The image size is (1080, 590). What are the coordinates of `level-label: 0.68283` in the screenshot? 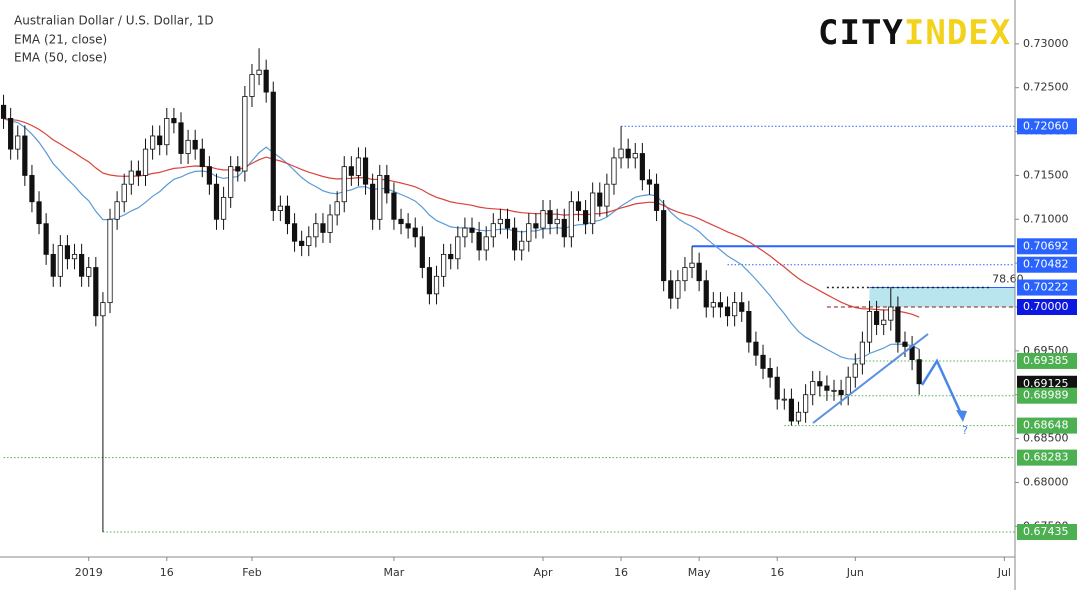 It's located at (1046, 457).